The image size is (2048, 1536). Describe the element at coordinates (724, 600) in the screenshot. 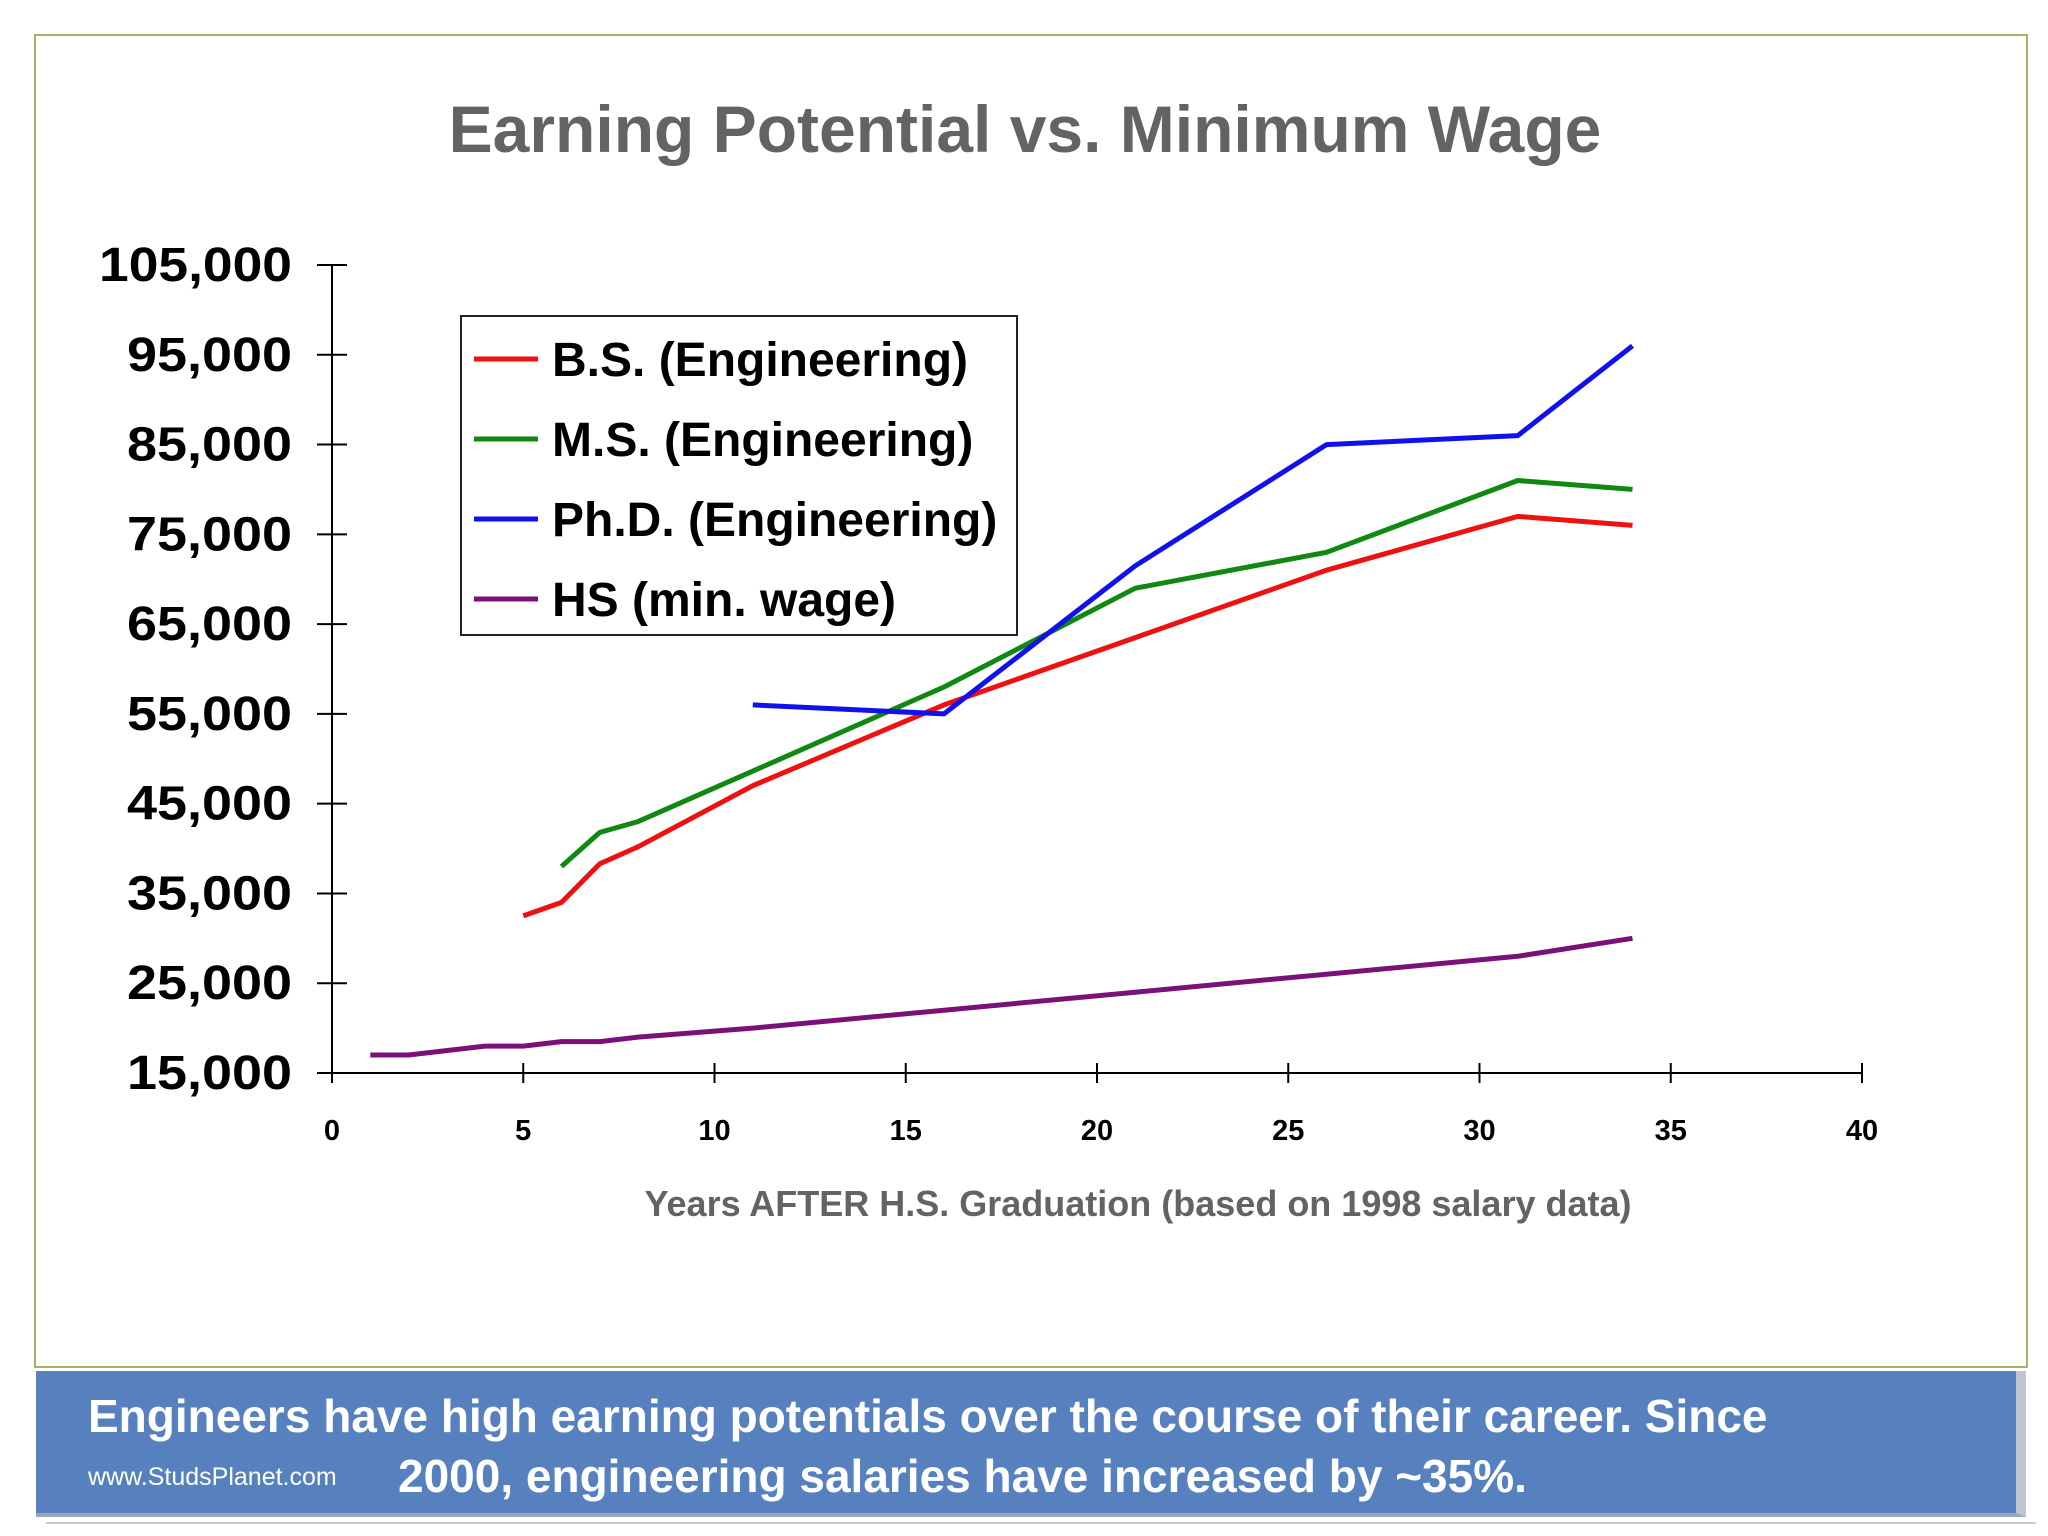

I see `legend-label: HS (min. wage)` at that location.